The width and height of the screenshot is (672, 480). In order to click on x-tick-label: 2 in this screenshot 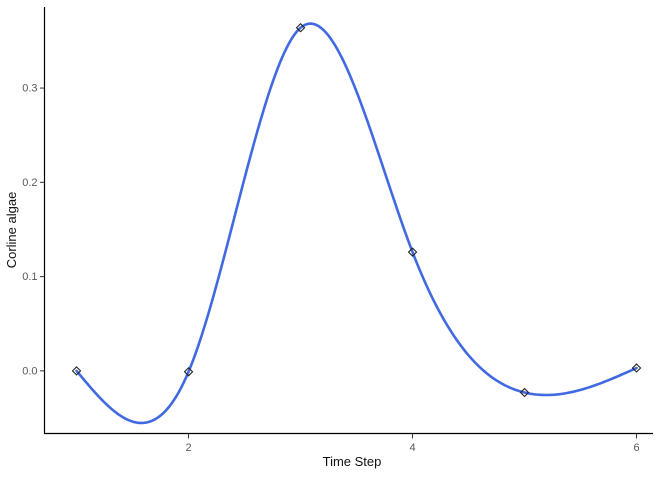, I will do `click(188, 448)`.